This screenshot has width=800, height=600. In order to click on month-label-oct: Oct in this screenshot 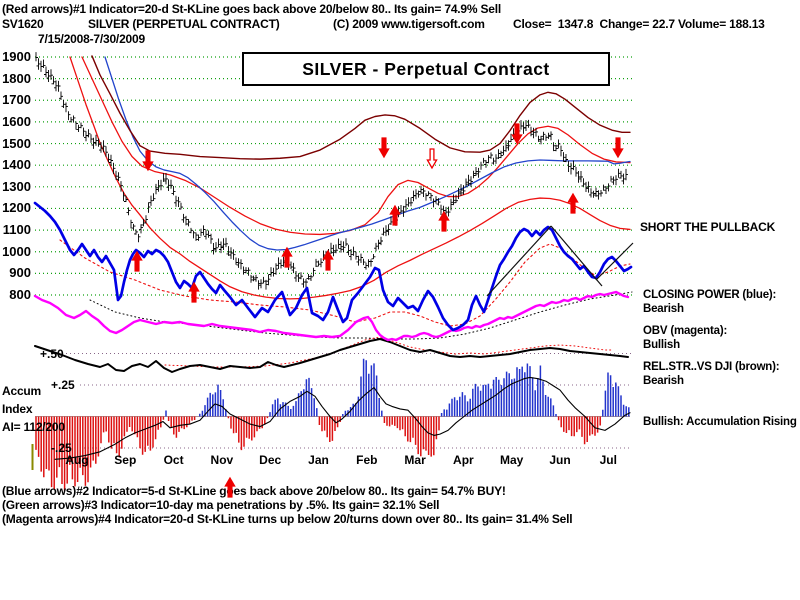, I will do `click(173, 460)`.